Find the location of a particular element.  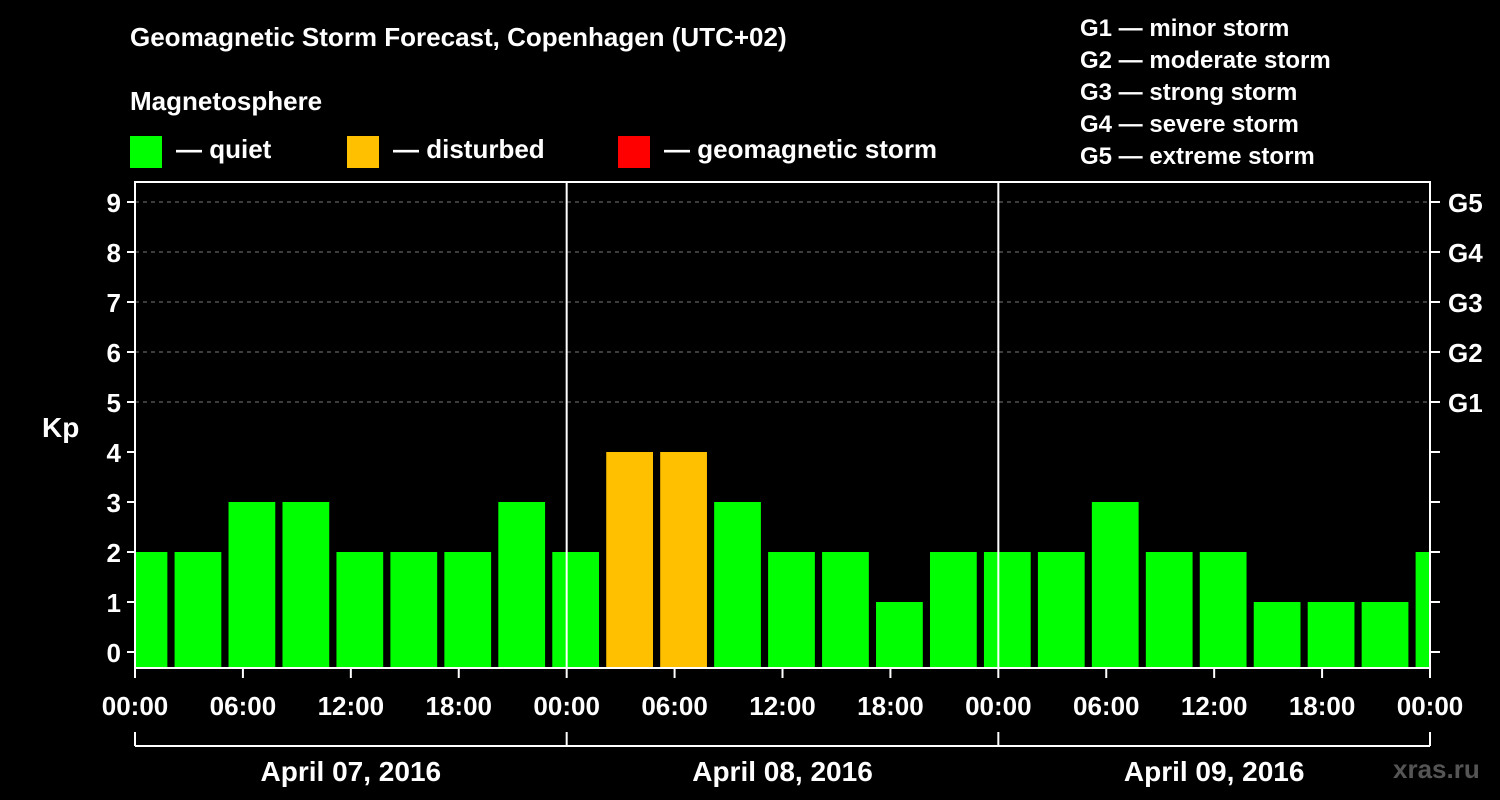

x-tick-label-8: 00:00 is located at coordinates (998, 706).